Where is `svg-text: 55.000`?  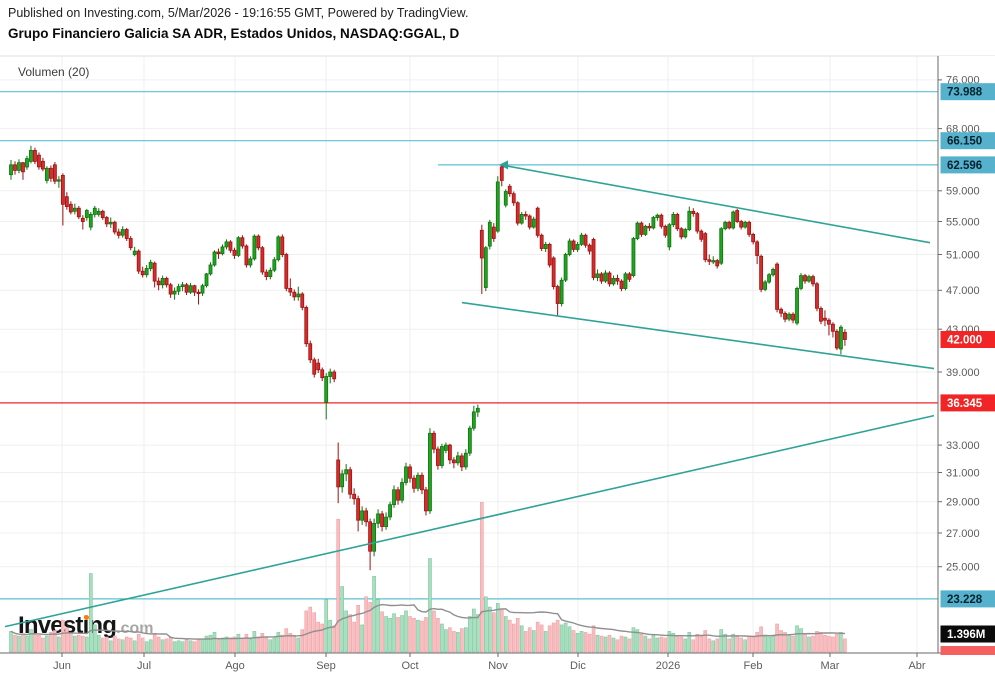
svg-text: 55.000 is located at coordinates (963, 222).